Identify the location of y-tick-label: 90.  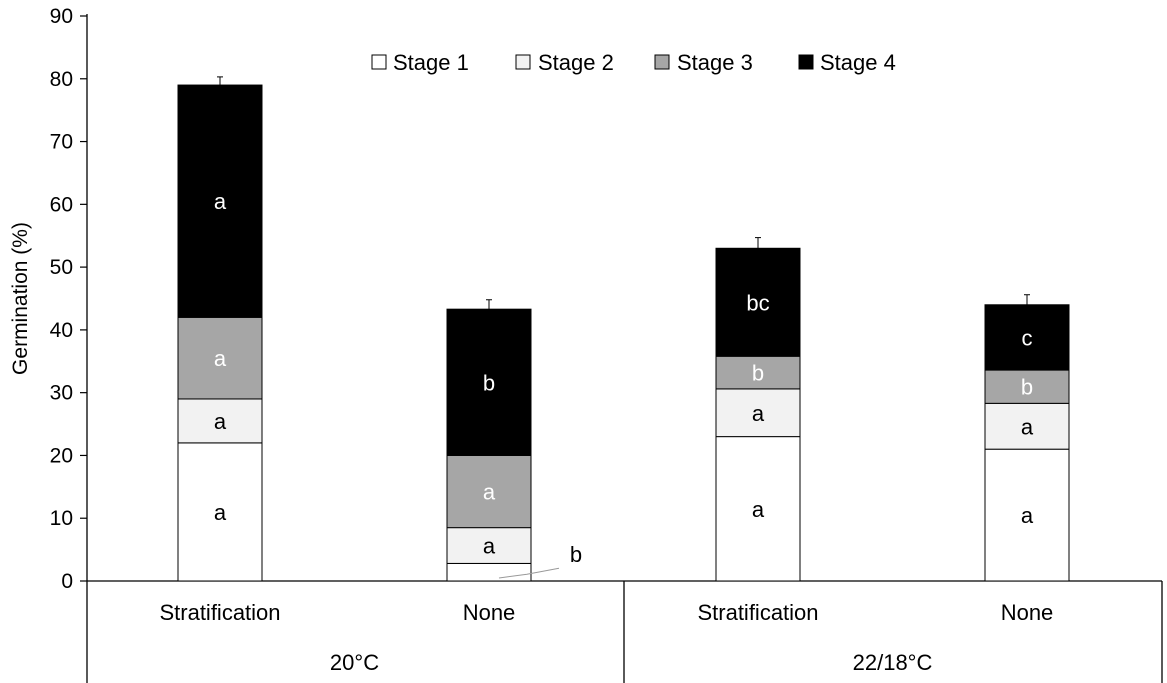
(61, 16).